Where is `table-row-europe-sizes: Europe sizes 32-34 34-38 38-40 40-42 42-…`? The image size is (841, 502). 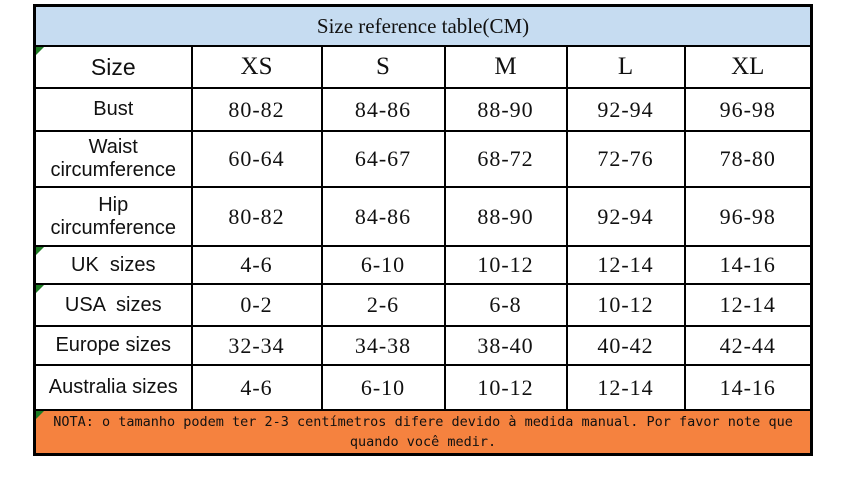
table-row-europe-sizes: Europe sizes 32-34 34-38 38-40 40-42 42-… is located at coordinates (423, 345).